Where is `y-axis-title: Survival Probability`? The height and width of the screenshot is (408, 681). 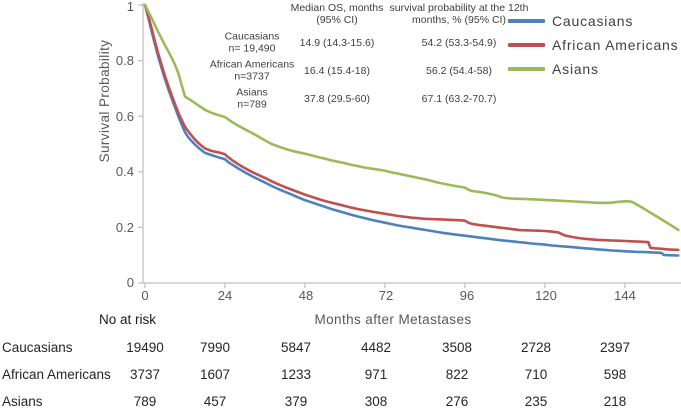 y-axis-title: Survival Probability is located at coordinates (104, 101).